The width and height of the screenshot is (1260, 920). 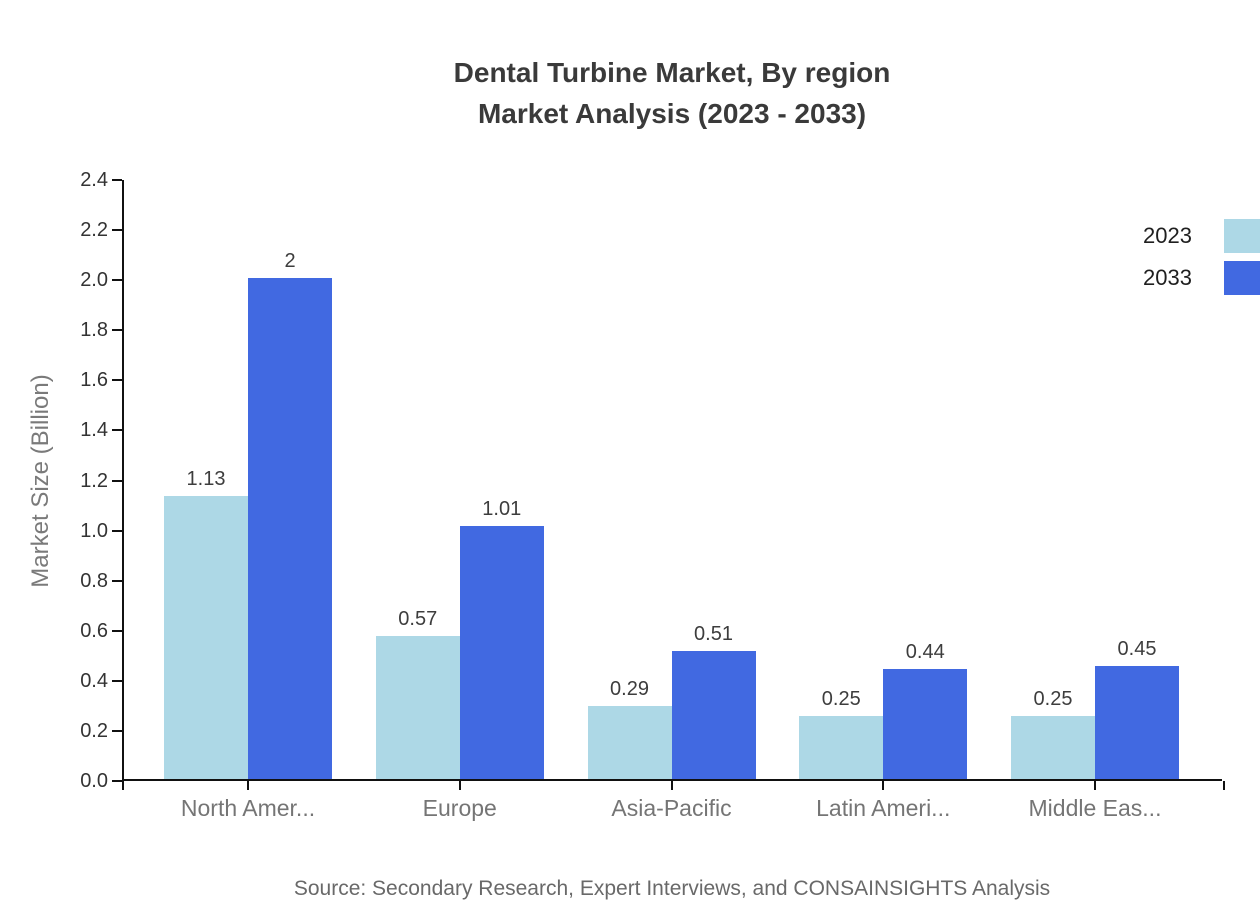 I want to click on y-axis-tick-label: 1.8, so click(x=94, y=330).